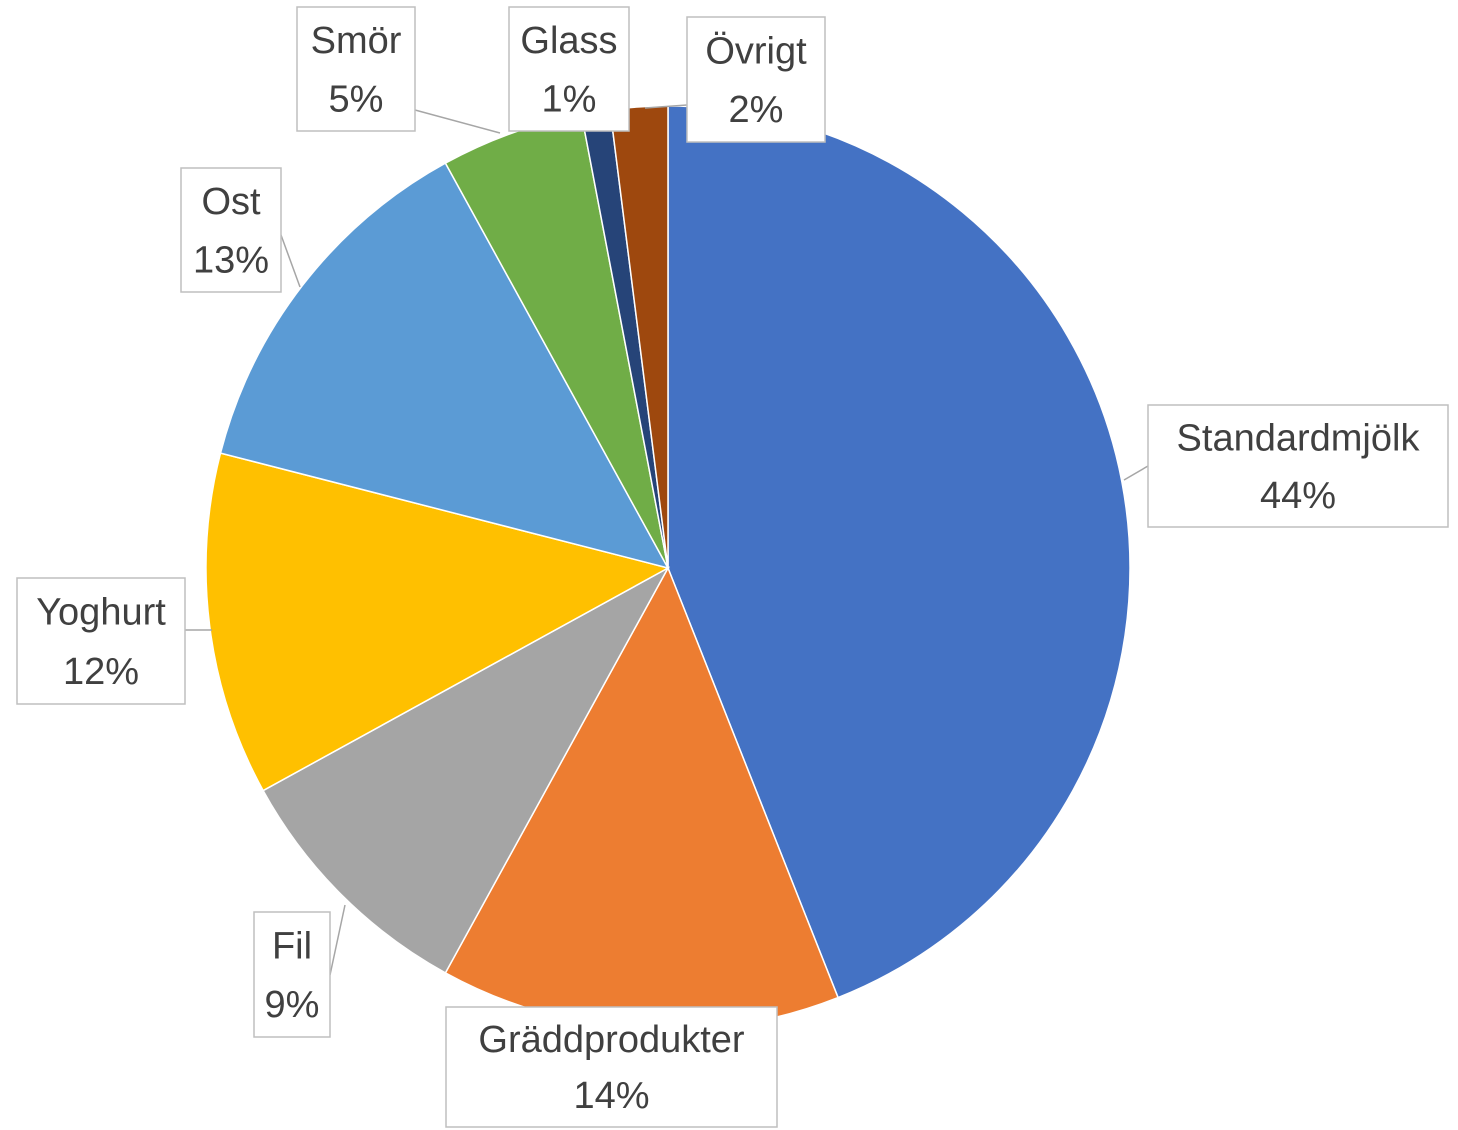  What do you see at coordinates (611, 1040) in the screenshot?
I see `slice-name: Gräddprodukter` at bounding box center [611, 1040].